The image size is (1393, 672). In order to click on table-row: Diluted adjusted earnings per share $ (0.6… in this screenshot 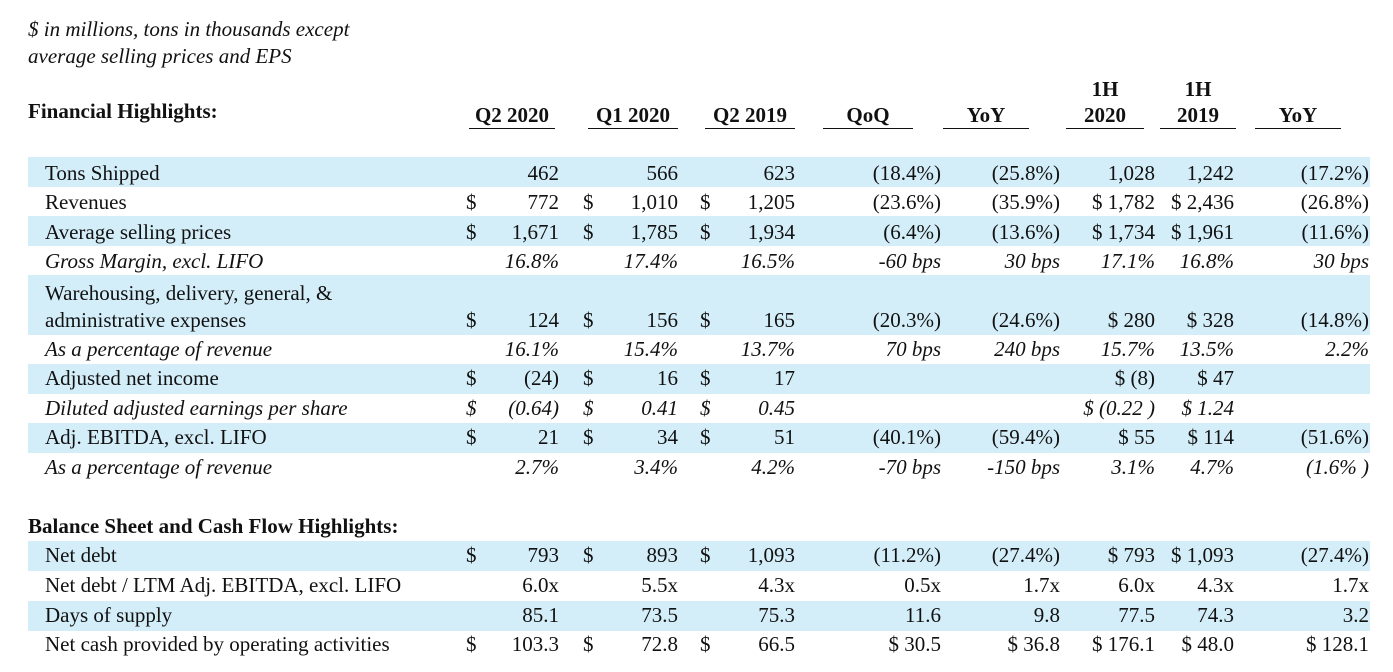, I will do `click(699, 408)`.